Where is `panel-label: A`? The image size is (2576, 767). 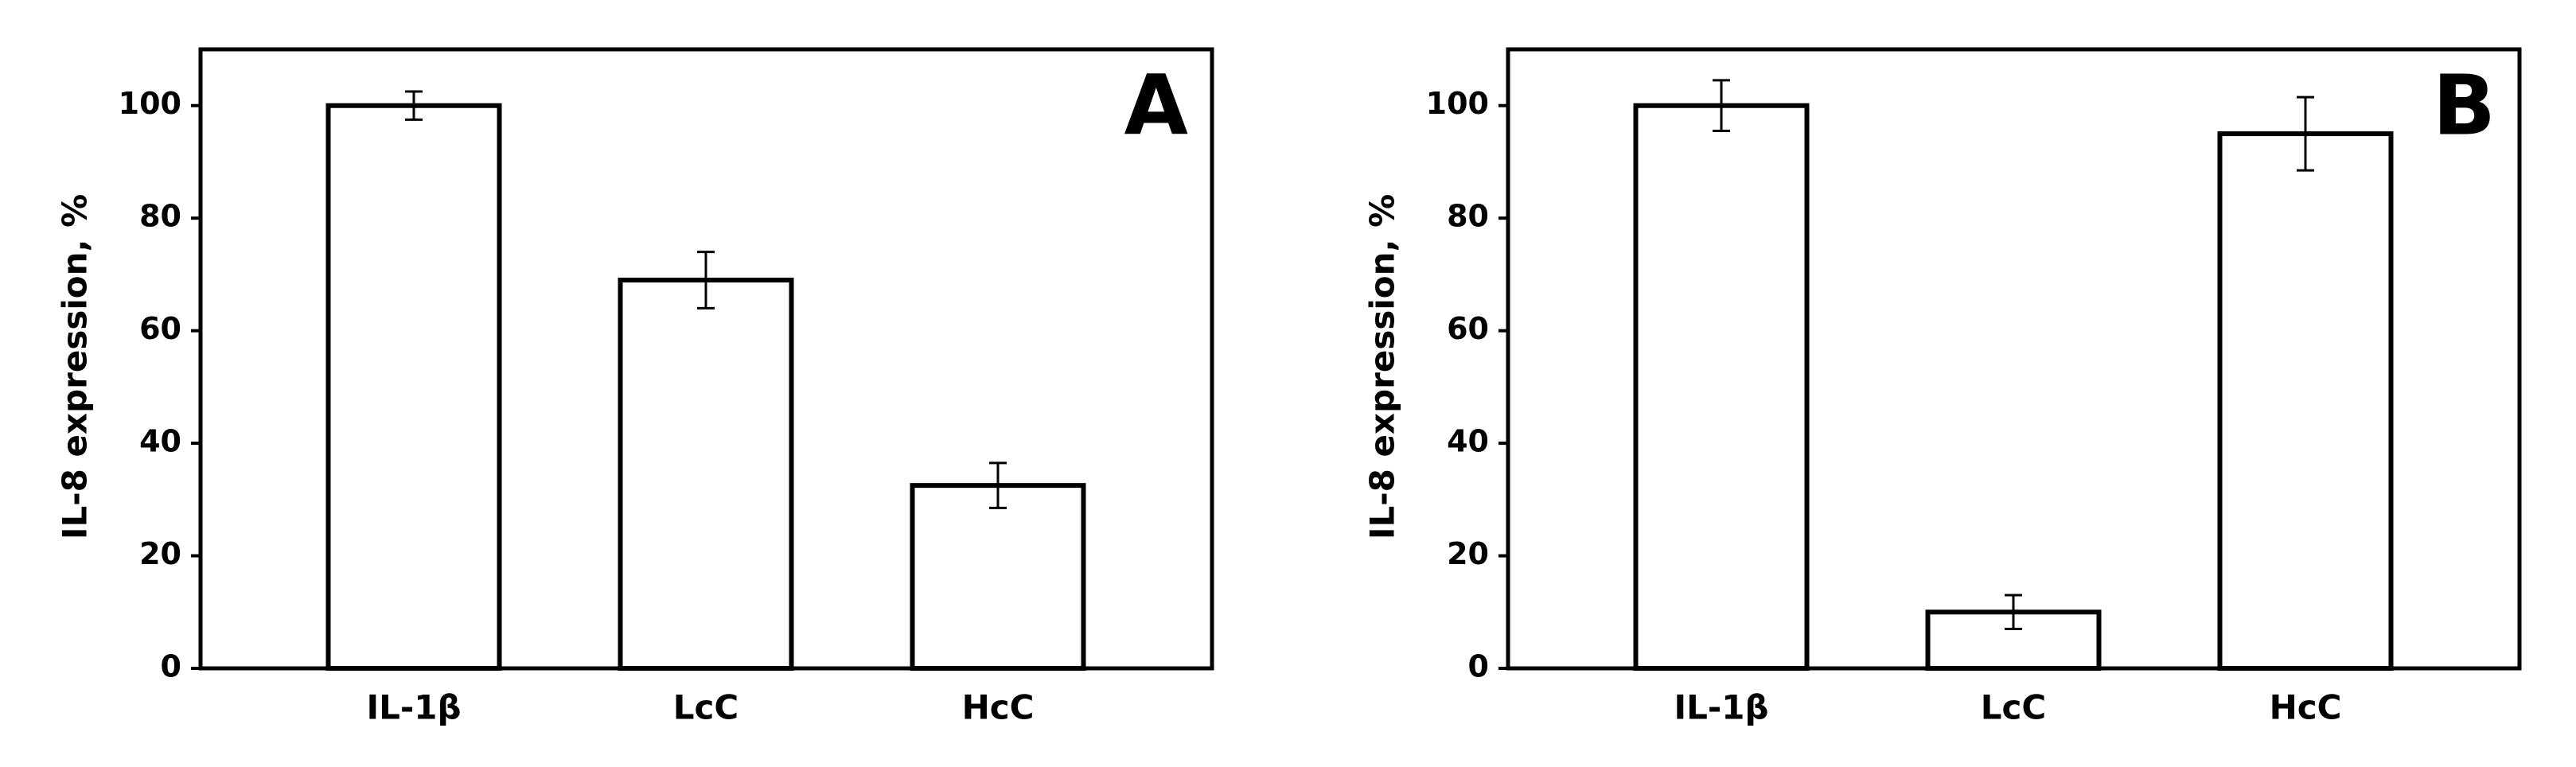
panel-label: A is located at coordinates (1156, 105).